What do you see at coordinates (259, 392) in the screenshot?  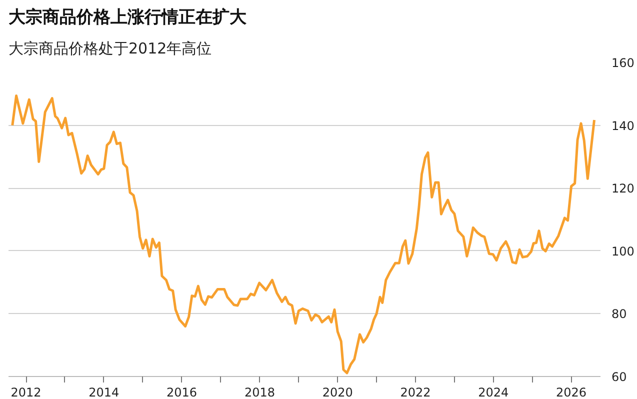 I see `x-tick-label: 2018` at bounding box center [259, 392].